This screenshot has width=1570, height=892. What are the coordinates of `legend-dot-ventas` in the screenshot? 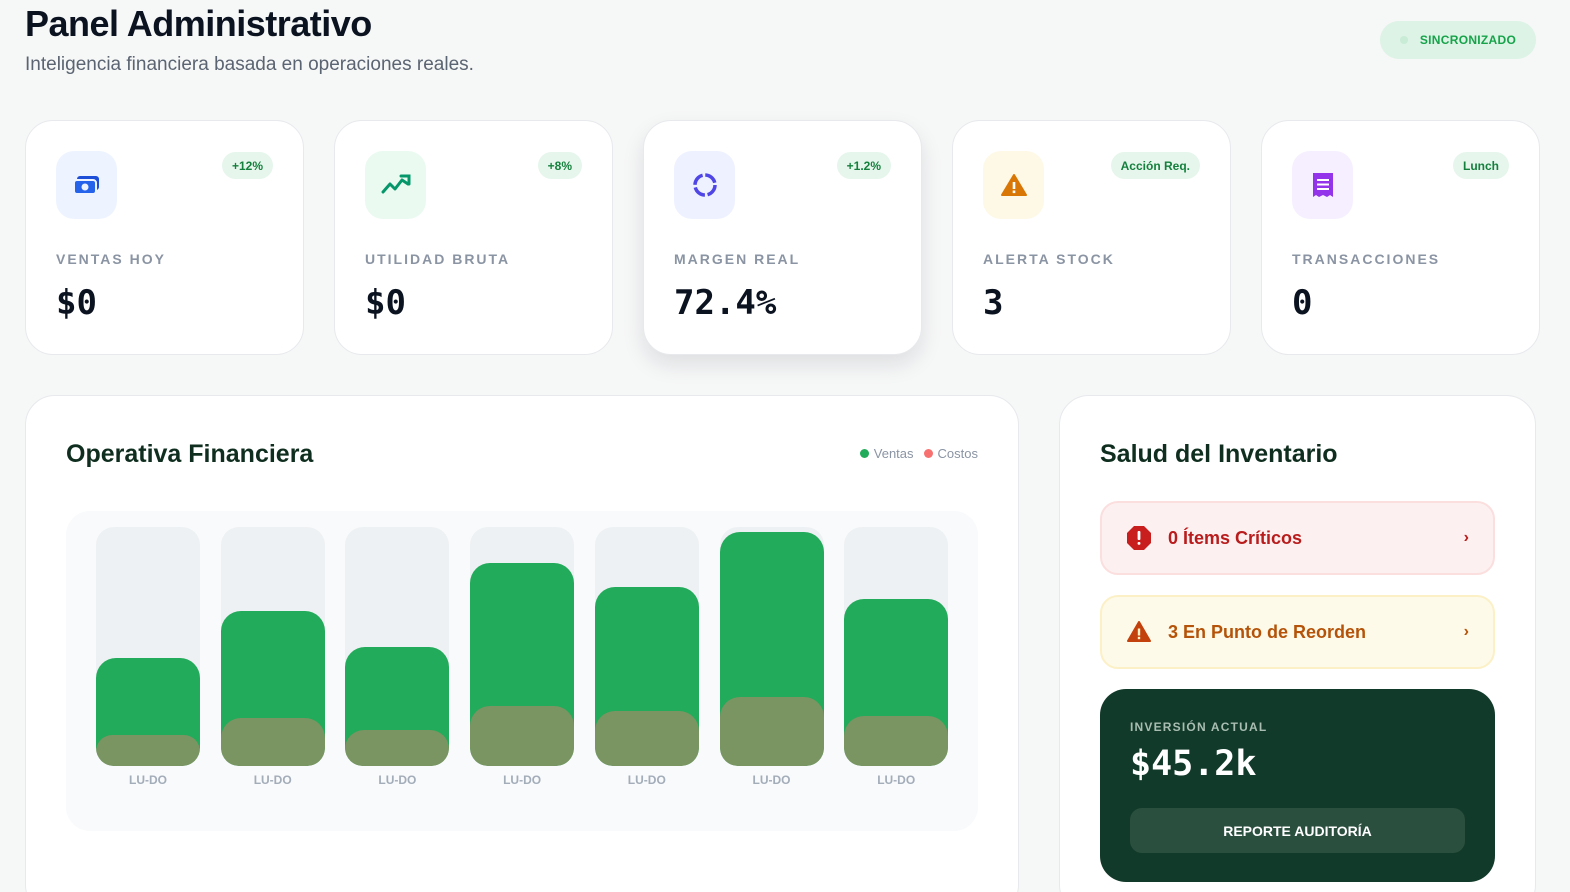 It's located at (864, 453).